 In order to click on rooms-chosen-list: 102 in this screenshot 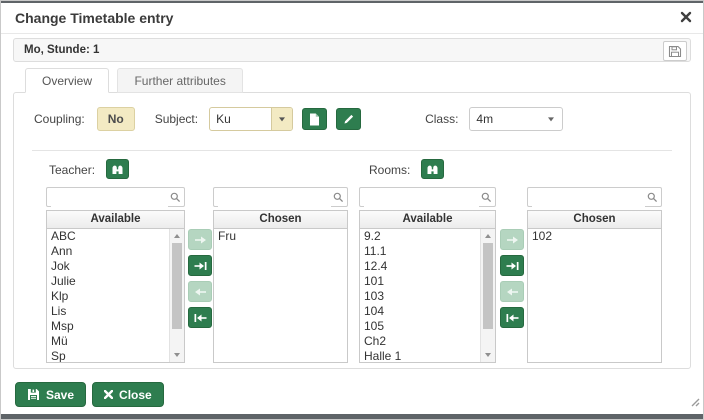, I will do `click(594, 295)`.